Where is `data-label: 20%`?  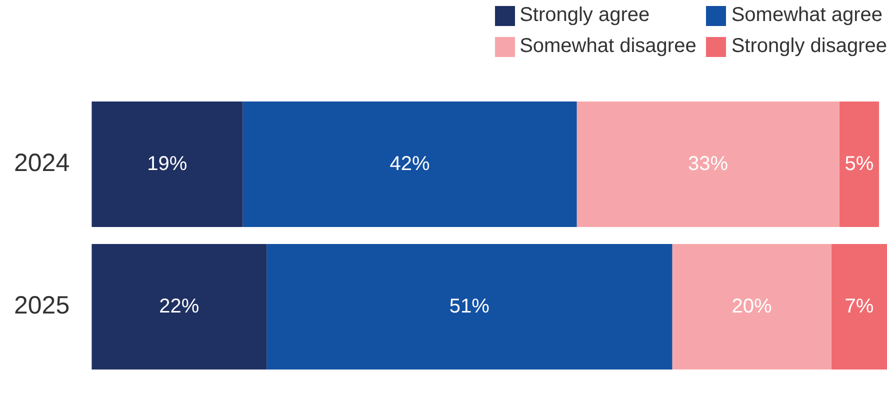
data-label: 20% is located at coordinates (752, 306).